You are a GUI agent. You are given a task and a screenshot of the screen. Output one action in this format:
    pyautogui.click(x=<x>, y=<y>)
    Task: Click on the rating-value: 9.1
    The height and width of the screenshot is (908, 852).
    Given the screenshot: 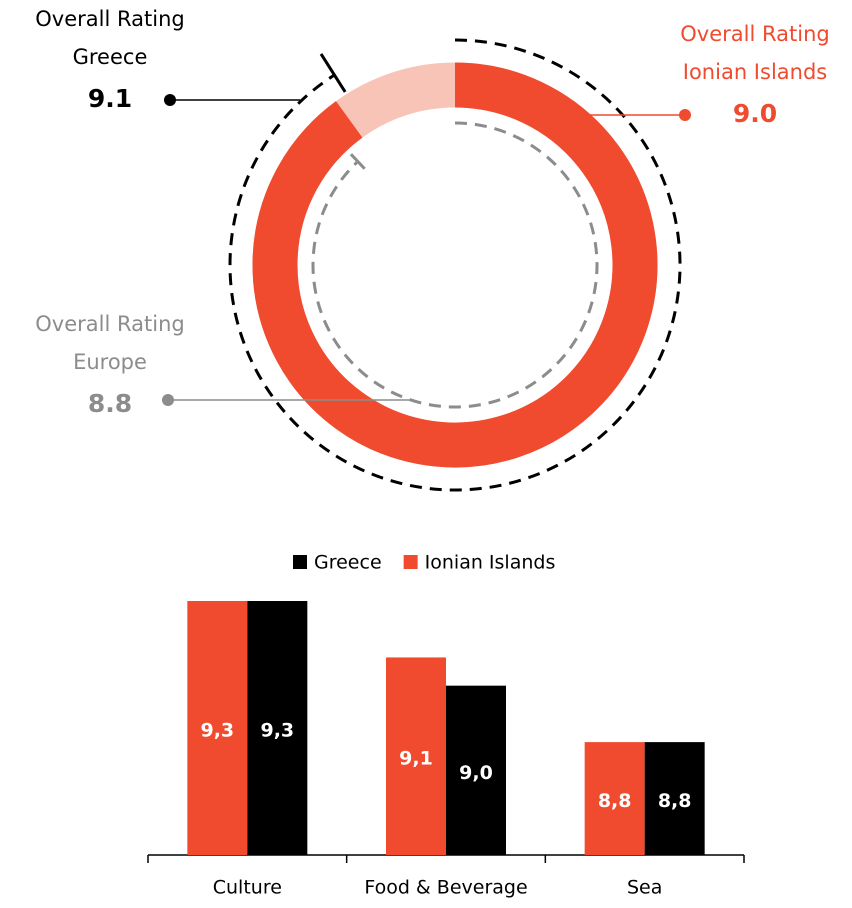 What is the action you would take?
    pyautogui.click(x=110, y=98)
    